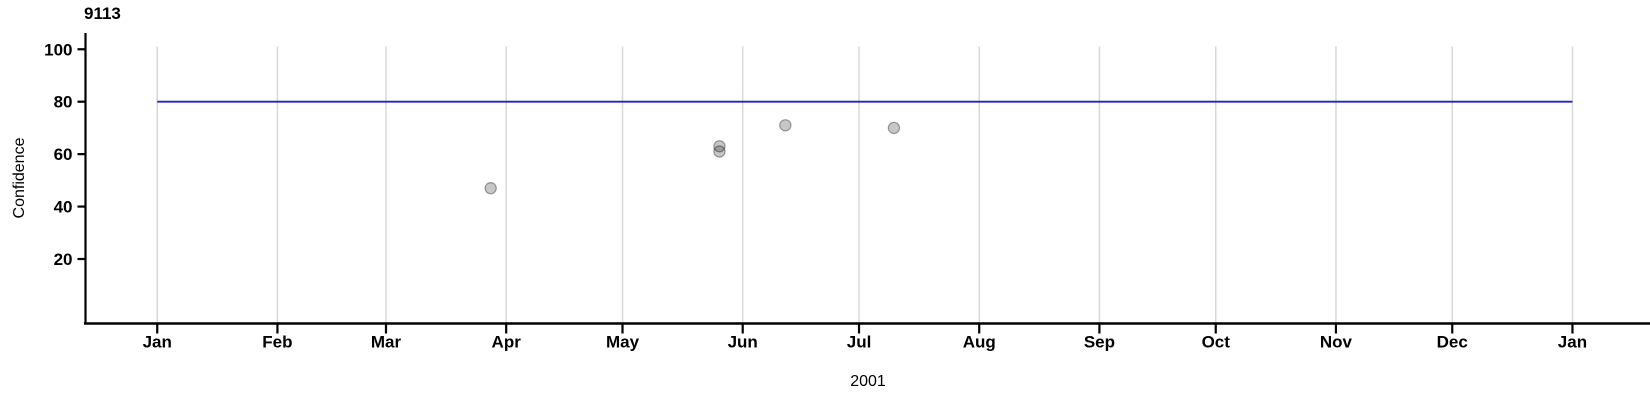 The width and height of the screenshot is (1650, 400). I want to click on x-tick-label: Sep, so click(1099, 342).